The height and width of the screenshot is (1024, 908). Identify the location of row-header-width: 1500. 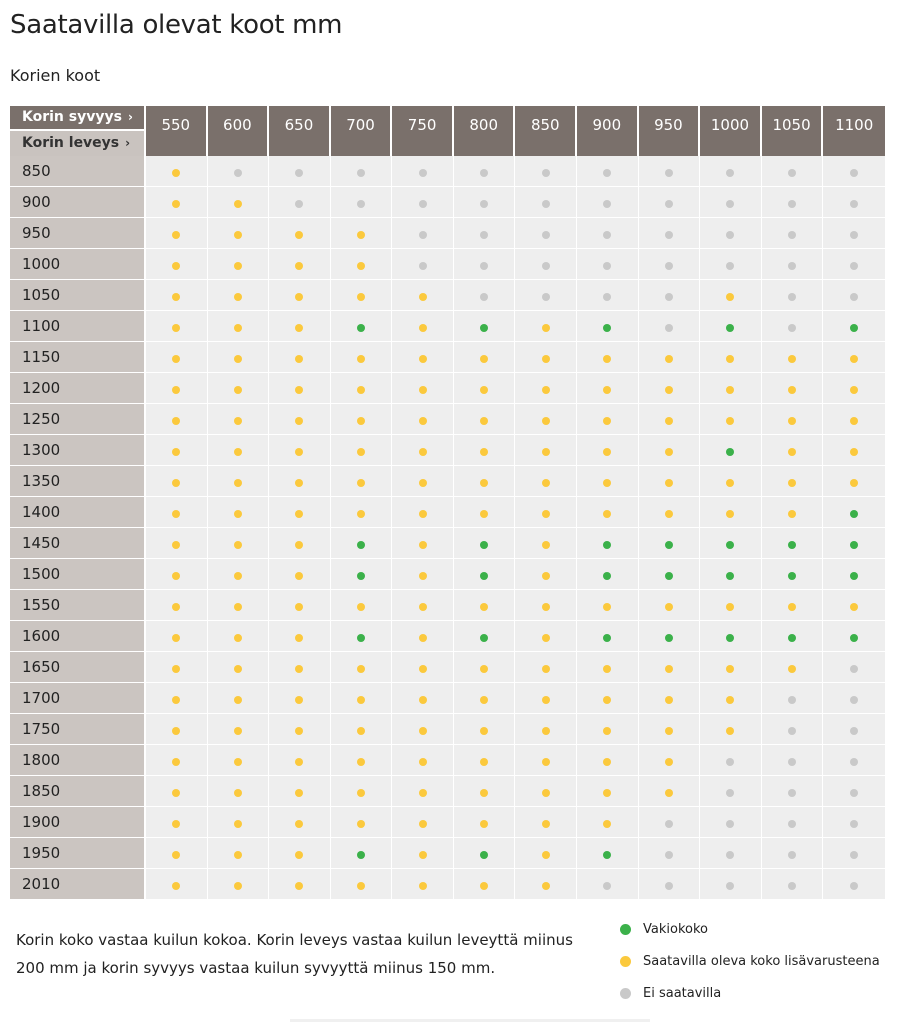
(78, 574).